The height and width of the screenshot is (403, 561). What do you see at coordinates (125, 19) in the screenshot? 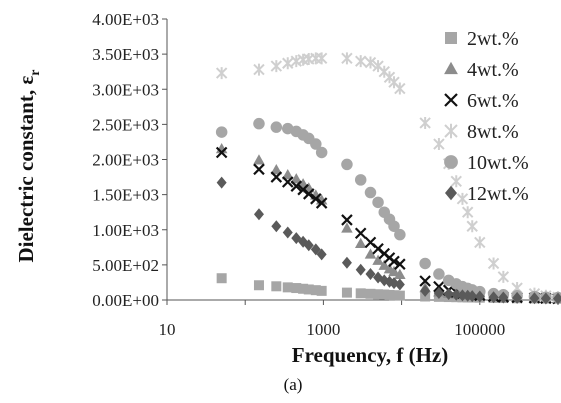
I see `y-tick-label: 4.00E+03` at bounding box center [125, 19].